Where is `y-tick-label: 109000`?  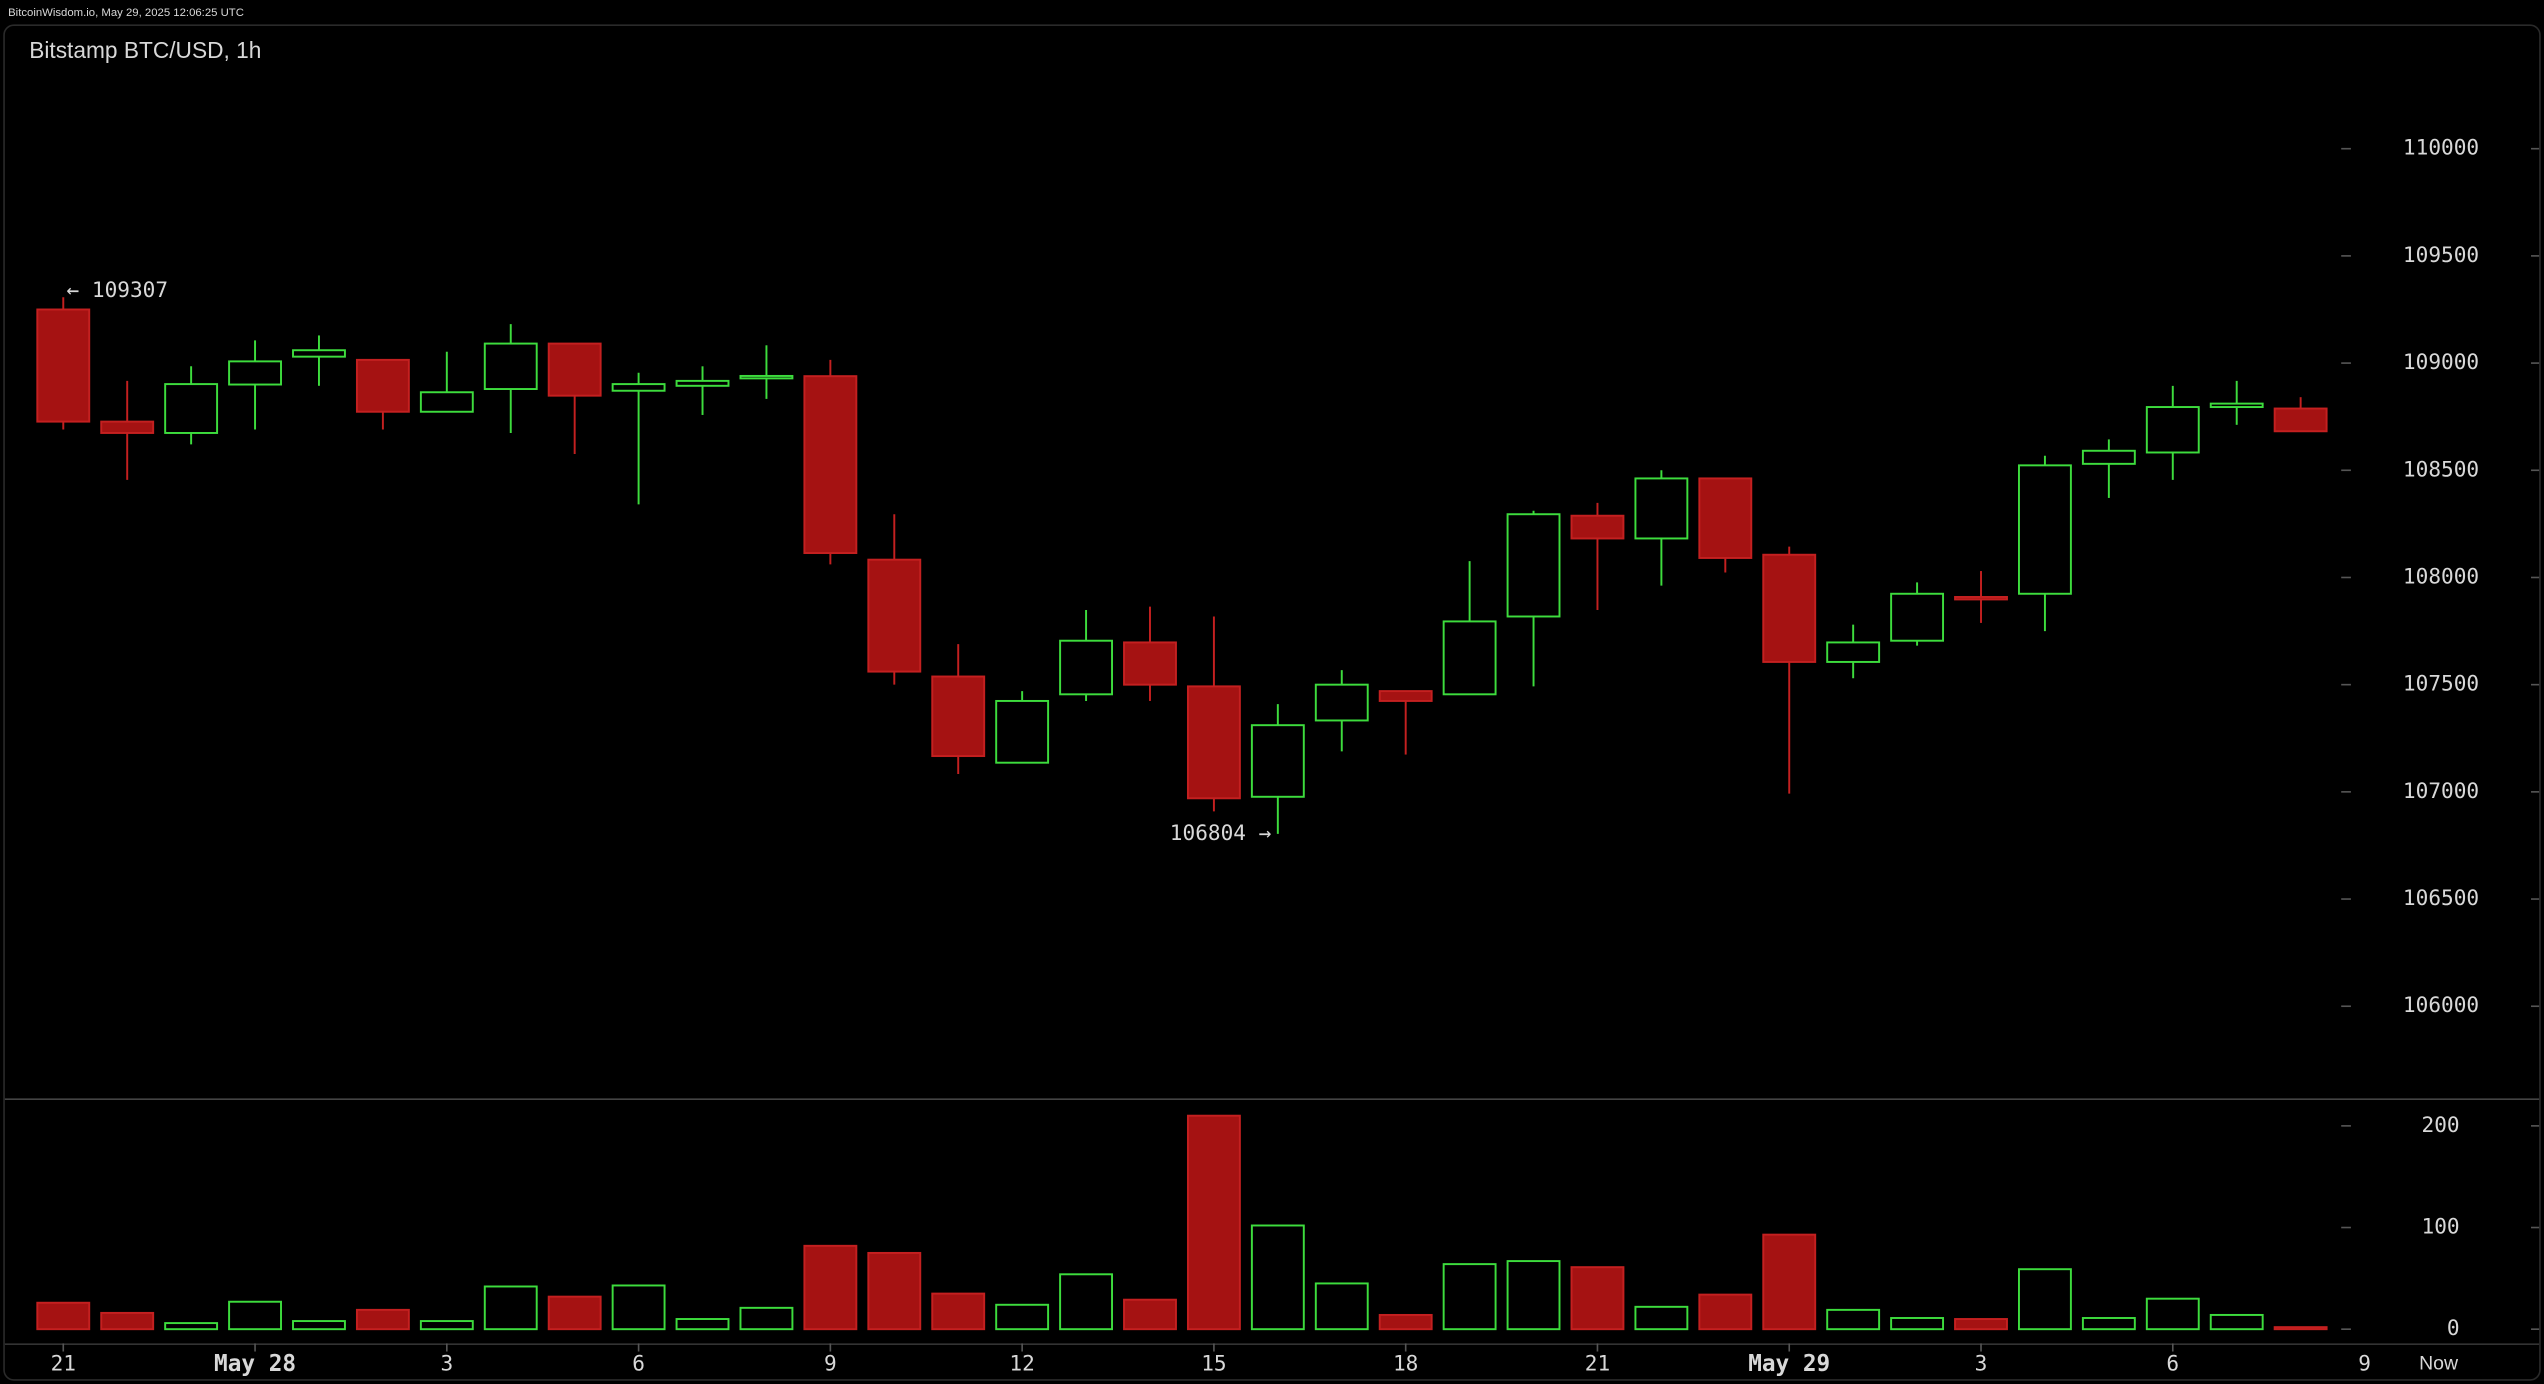
y-tick-label: 109000 is located at coordinates (2441, 361).